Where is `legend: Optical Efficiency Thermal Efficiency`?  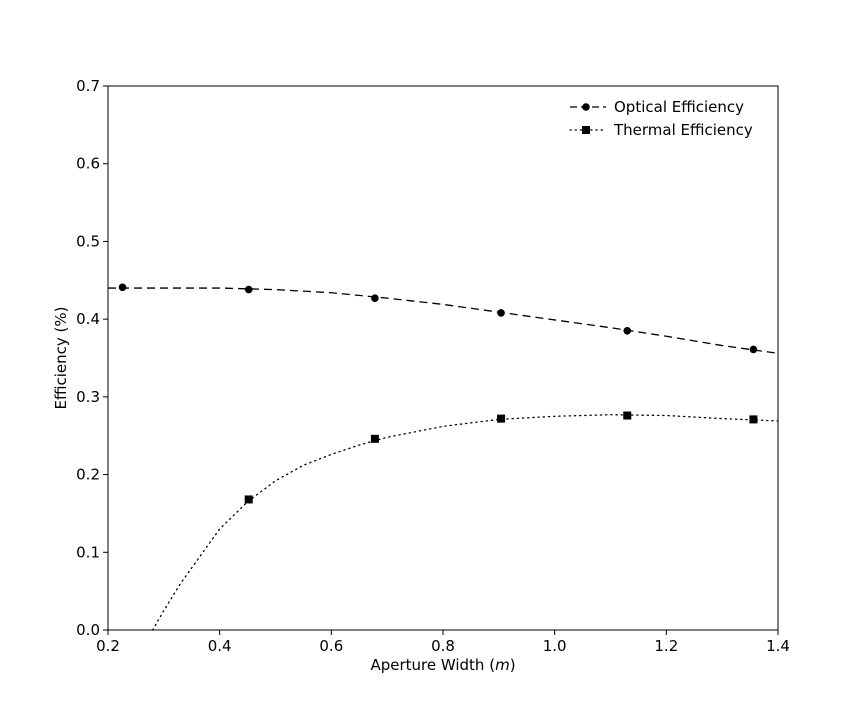
legend: Optical Efficiency Thermal Efficiency is located at coordinates (661, 118).